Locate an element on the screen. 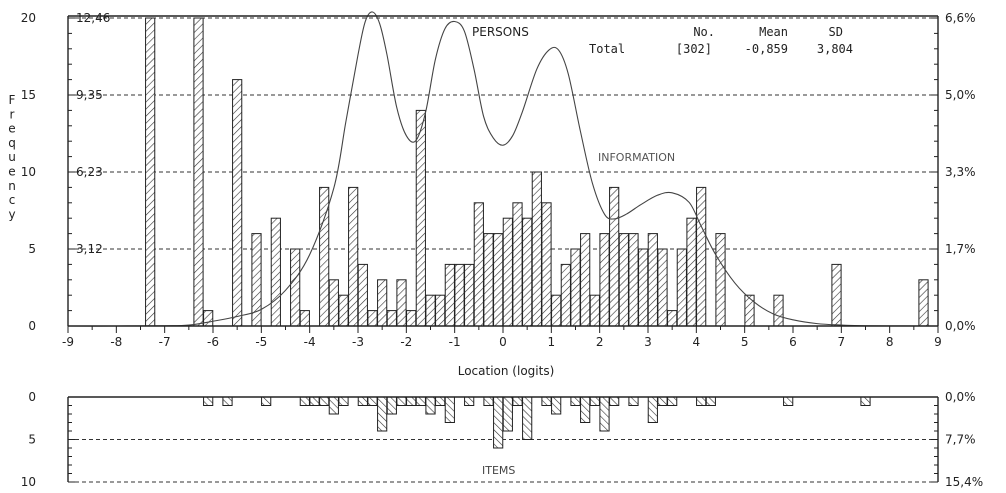 This screenshot has width=1006, height=493. y-tick-count-label: 9,35 is located at coordinates (89, 95).